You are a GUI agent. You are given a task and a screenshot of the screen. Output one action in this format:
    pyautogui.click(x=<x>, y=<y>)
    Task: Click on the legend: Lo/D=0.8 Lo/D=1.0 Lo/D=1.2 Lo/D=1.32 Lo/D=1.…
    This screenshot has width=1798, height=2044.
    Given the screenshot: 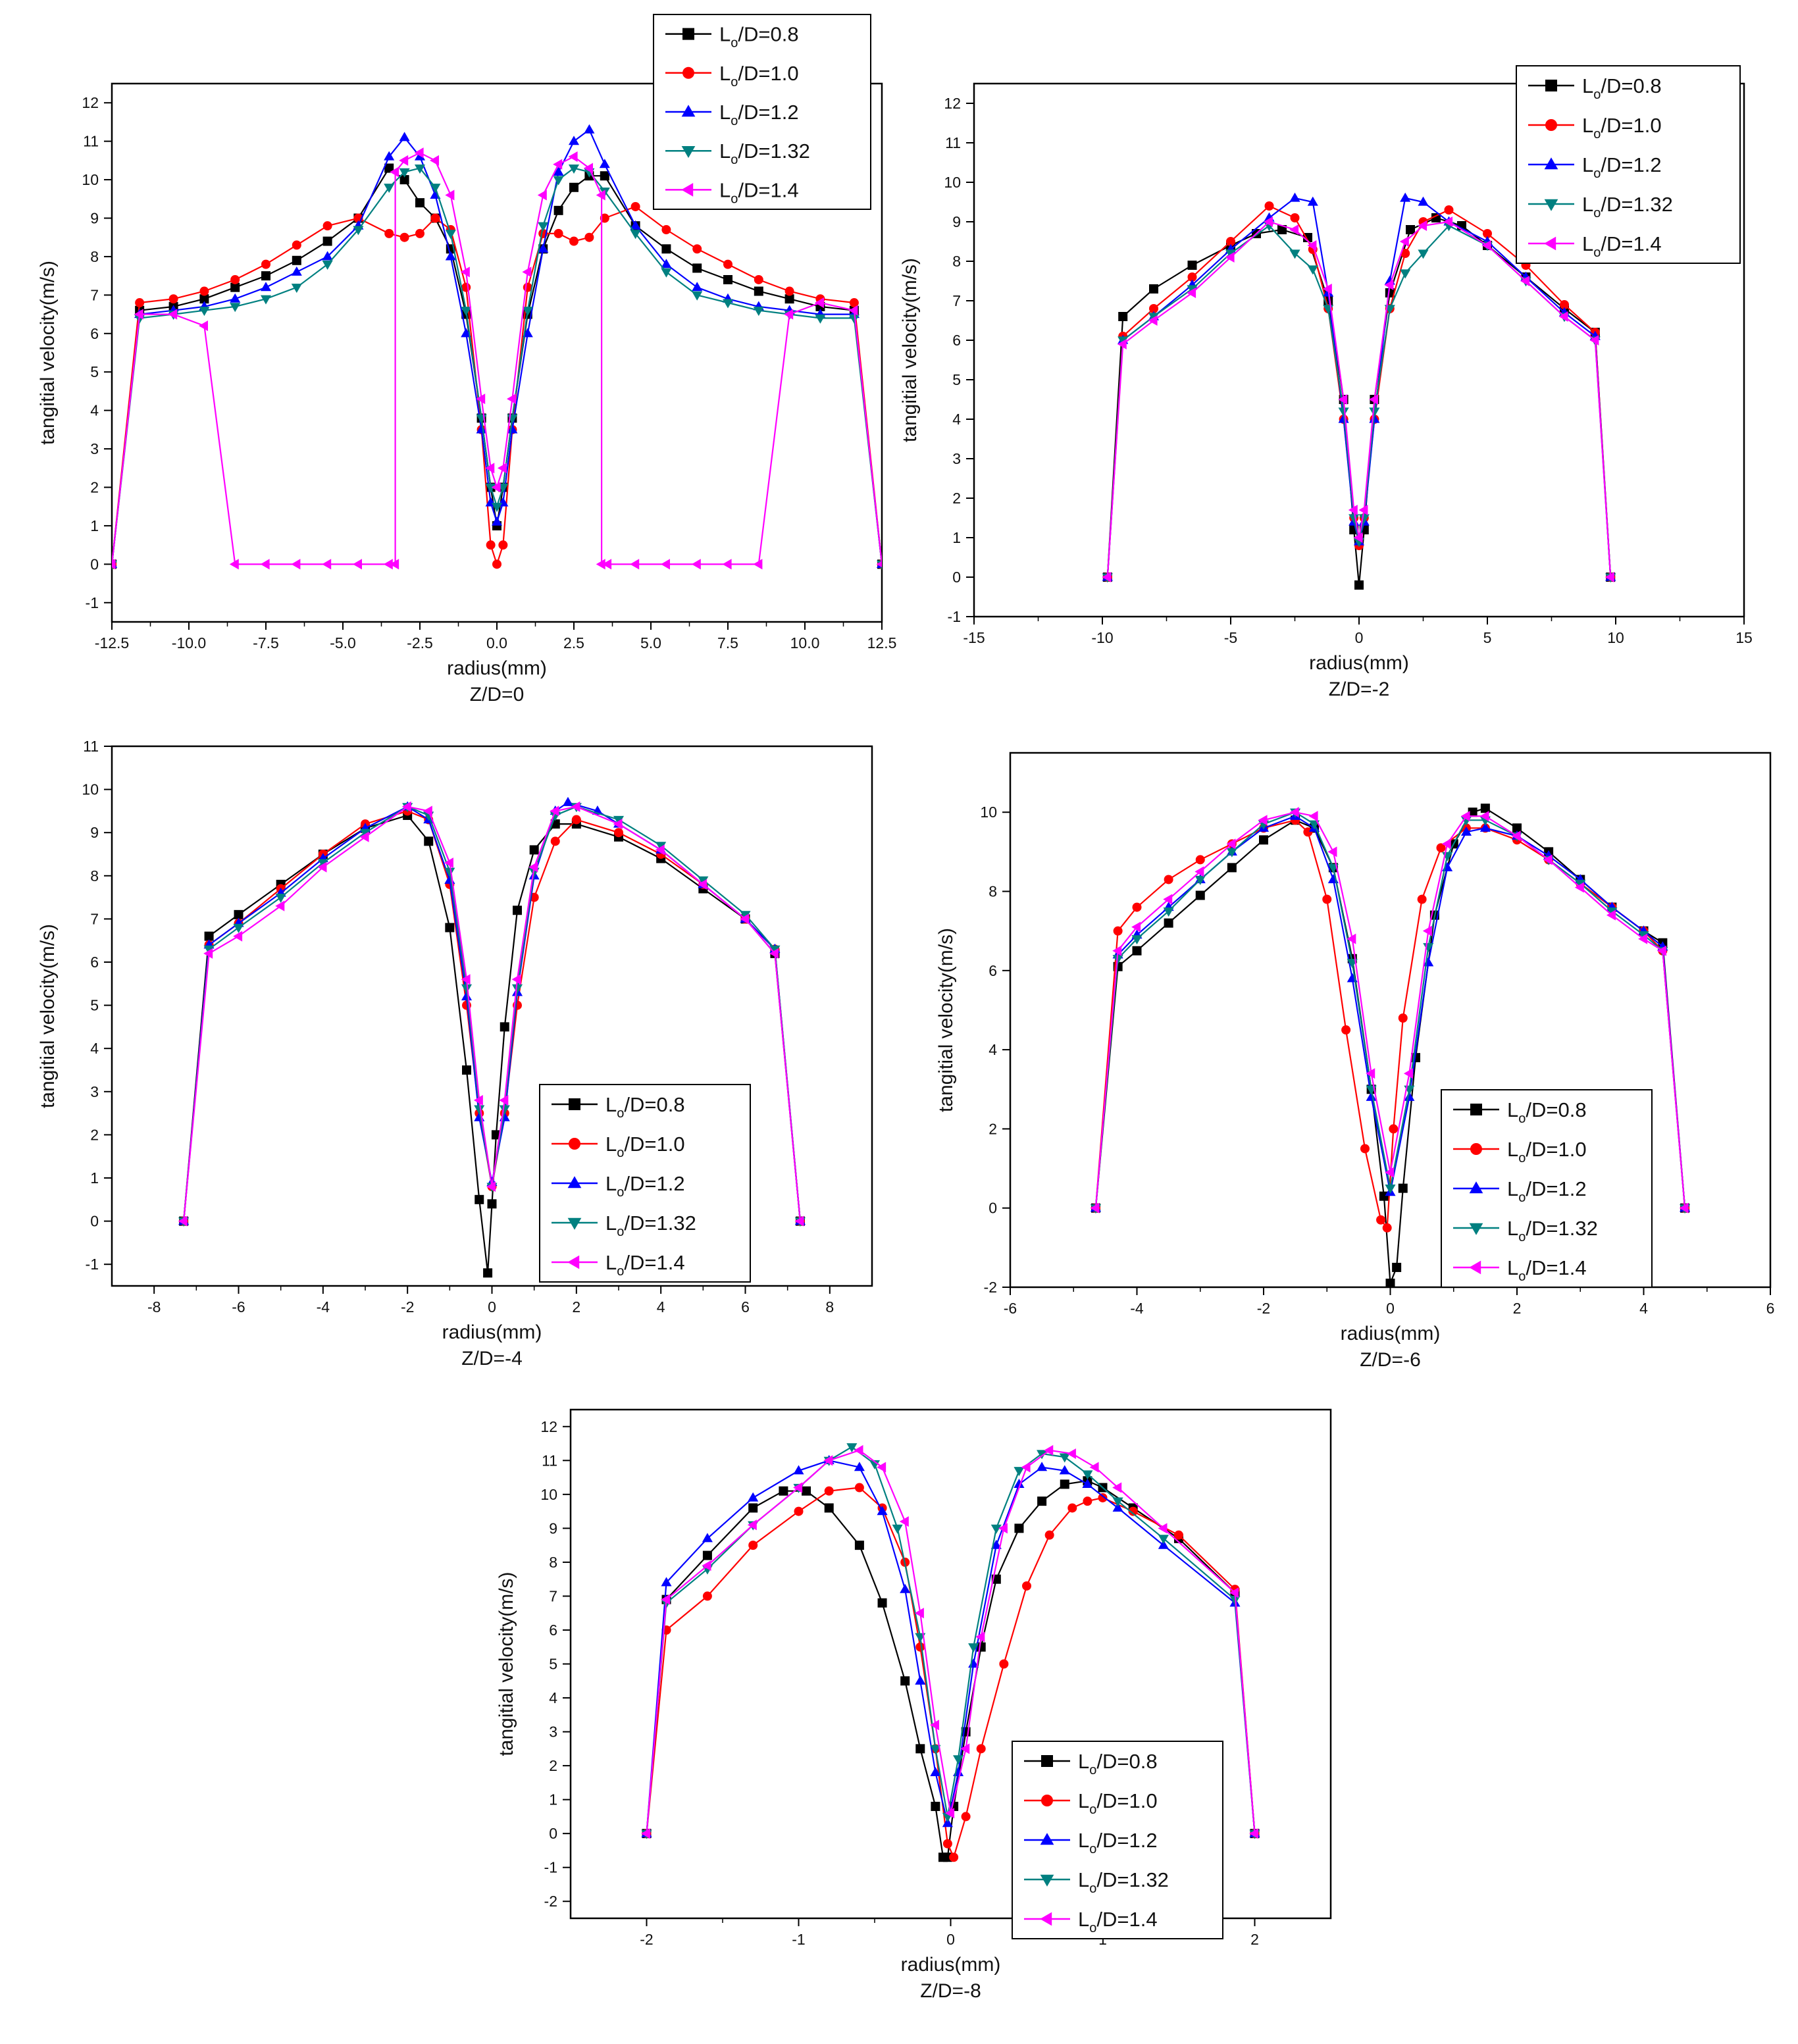 What is the action you would take?
    pyautogui.click(x=1628, y=164)
    